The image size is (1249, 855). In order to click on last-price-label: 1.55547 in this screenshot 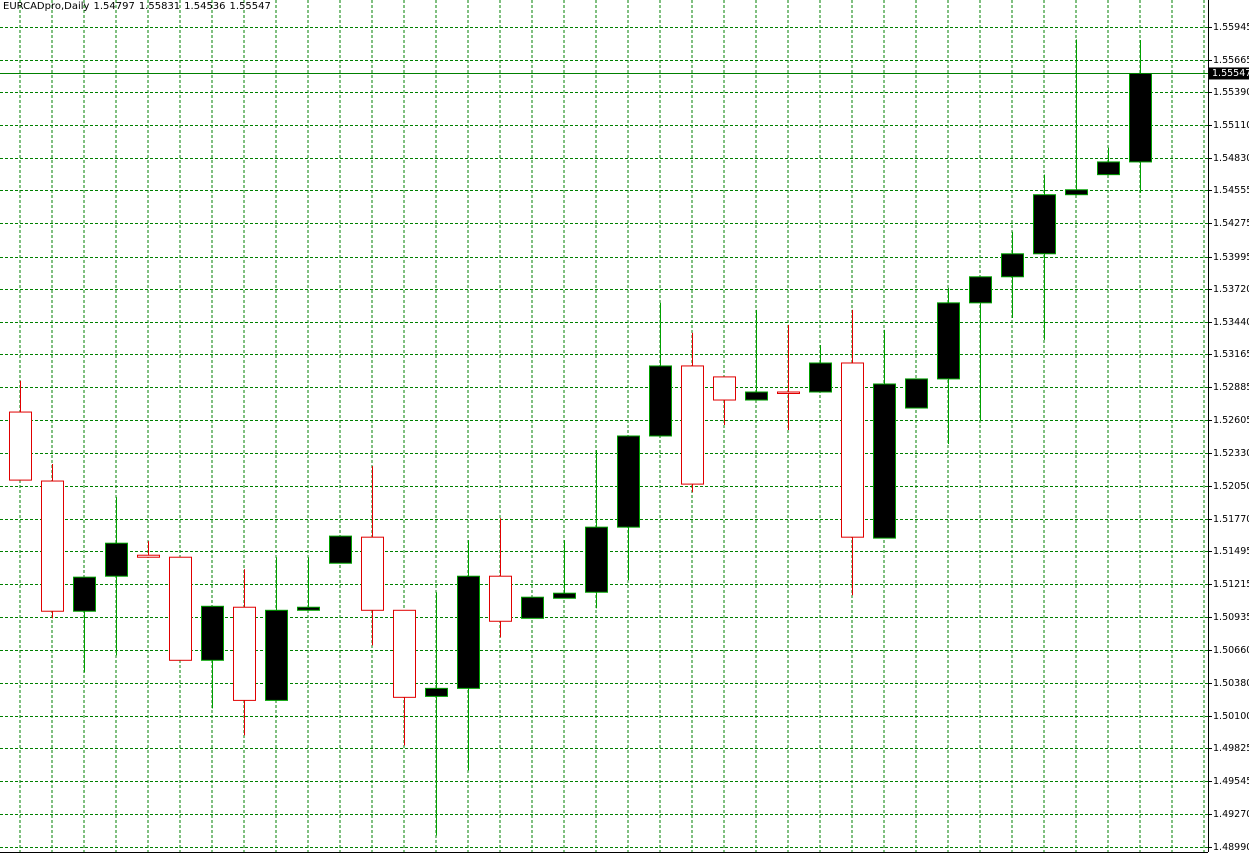, I will do `click(1230, 73)`.